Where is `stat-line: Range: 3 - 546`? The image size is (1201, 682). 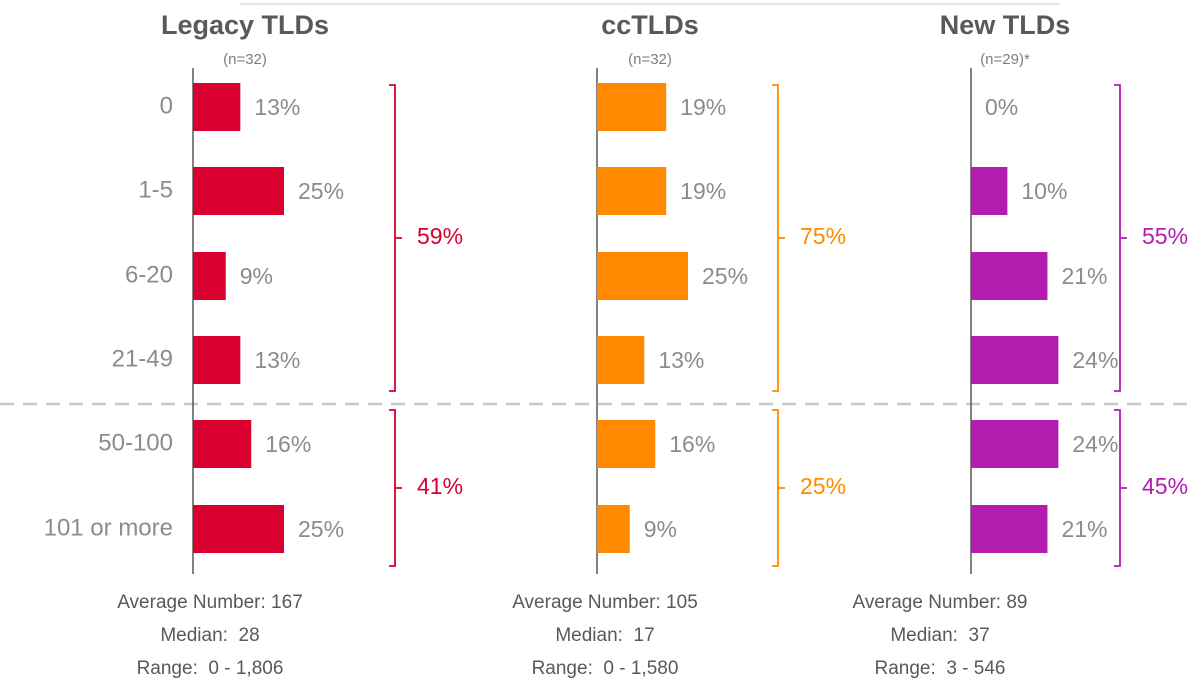 stat-line: Range: 3 - 546 is located at coordinates (940, 668).